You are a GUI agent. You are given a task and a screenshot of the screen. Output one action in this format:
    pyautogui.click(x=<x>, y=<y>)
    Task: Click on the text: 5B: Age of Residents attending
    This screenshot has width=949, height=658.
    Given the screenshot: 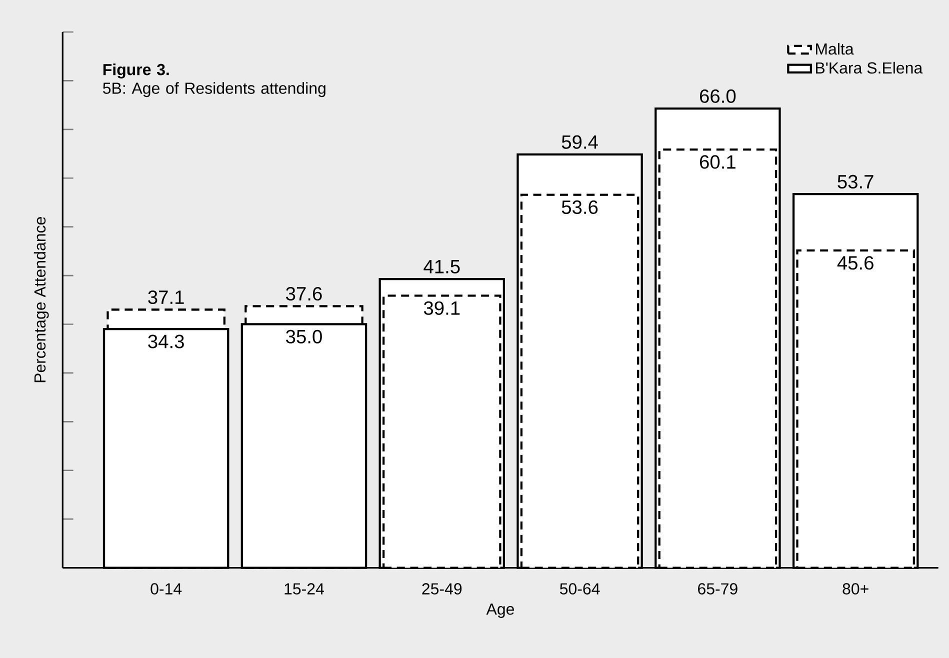 What is the action you would take?
    pyautogui.click(x=214, y=89)
    